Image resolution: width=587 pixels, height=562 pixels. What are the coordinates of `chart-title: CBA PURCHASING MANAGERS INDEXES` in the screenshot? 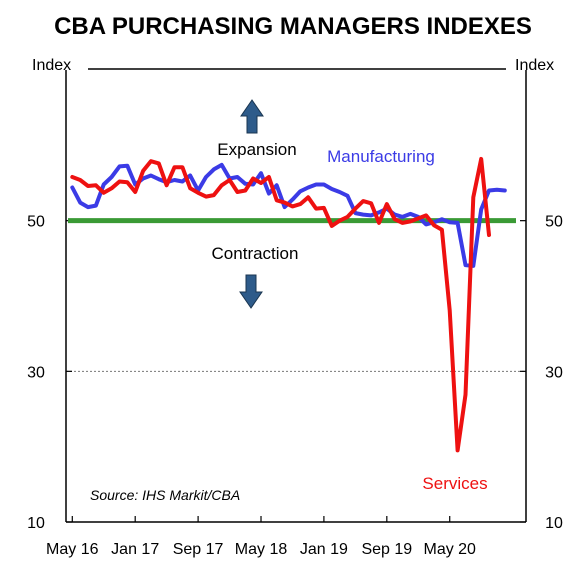 It's located at (293, 26).